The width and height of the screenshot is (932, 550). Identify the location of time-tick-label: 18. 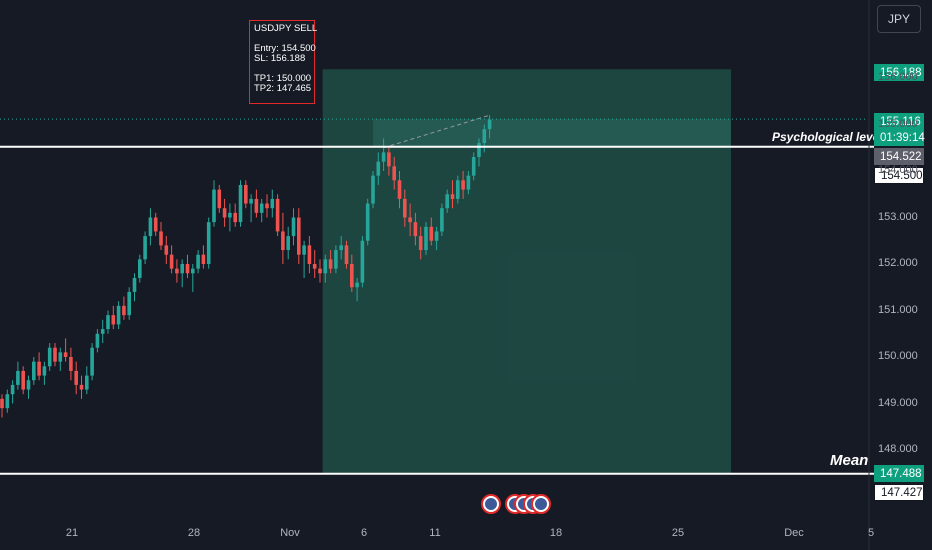
(556, 533).